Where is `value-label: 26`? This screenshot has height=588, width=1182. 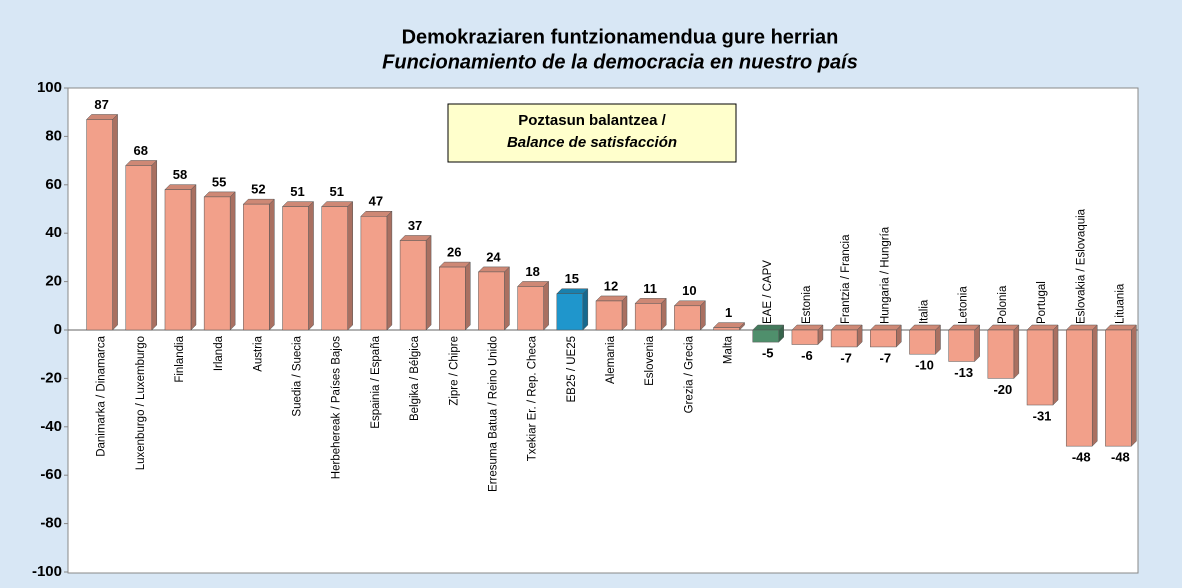 value-label: 26 is located at coordinates (454, 252).